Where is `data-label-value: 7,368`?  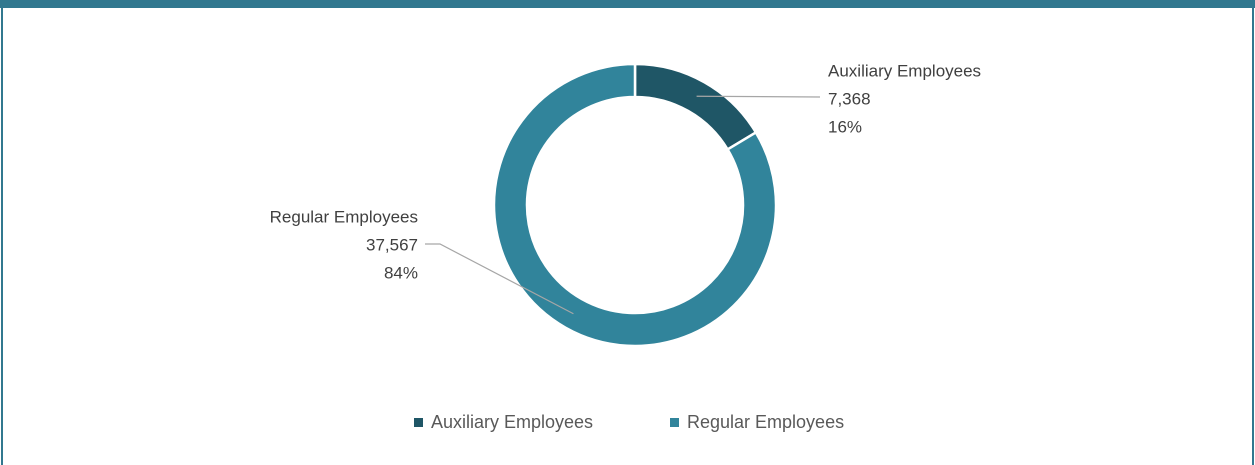 data-label-value: 7,368 is located at coordinates (849, 98).